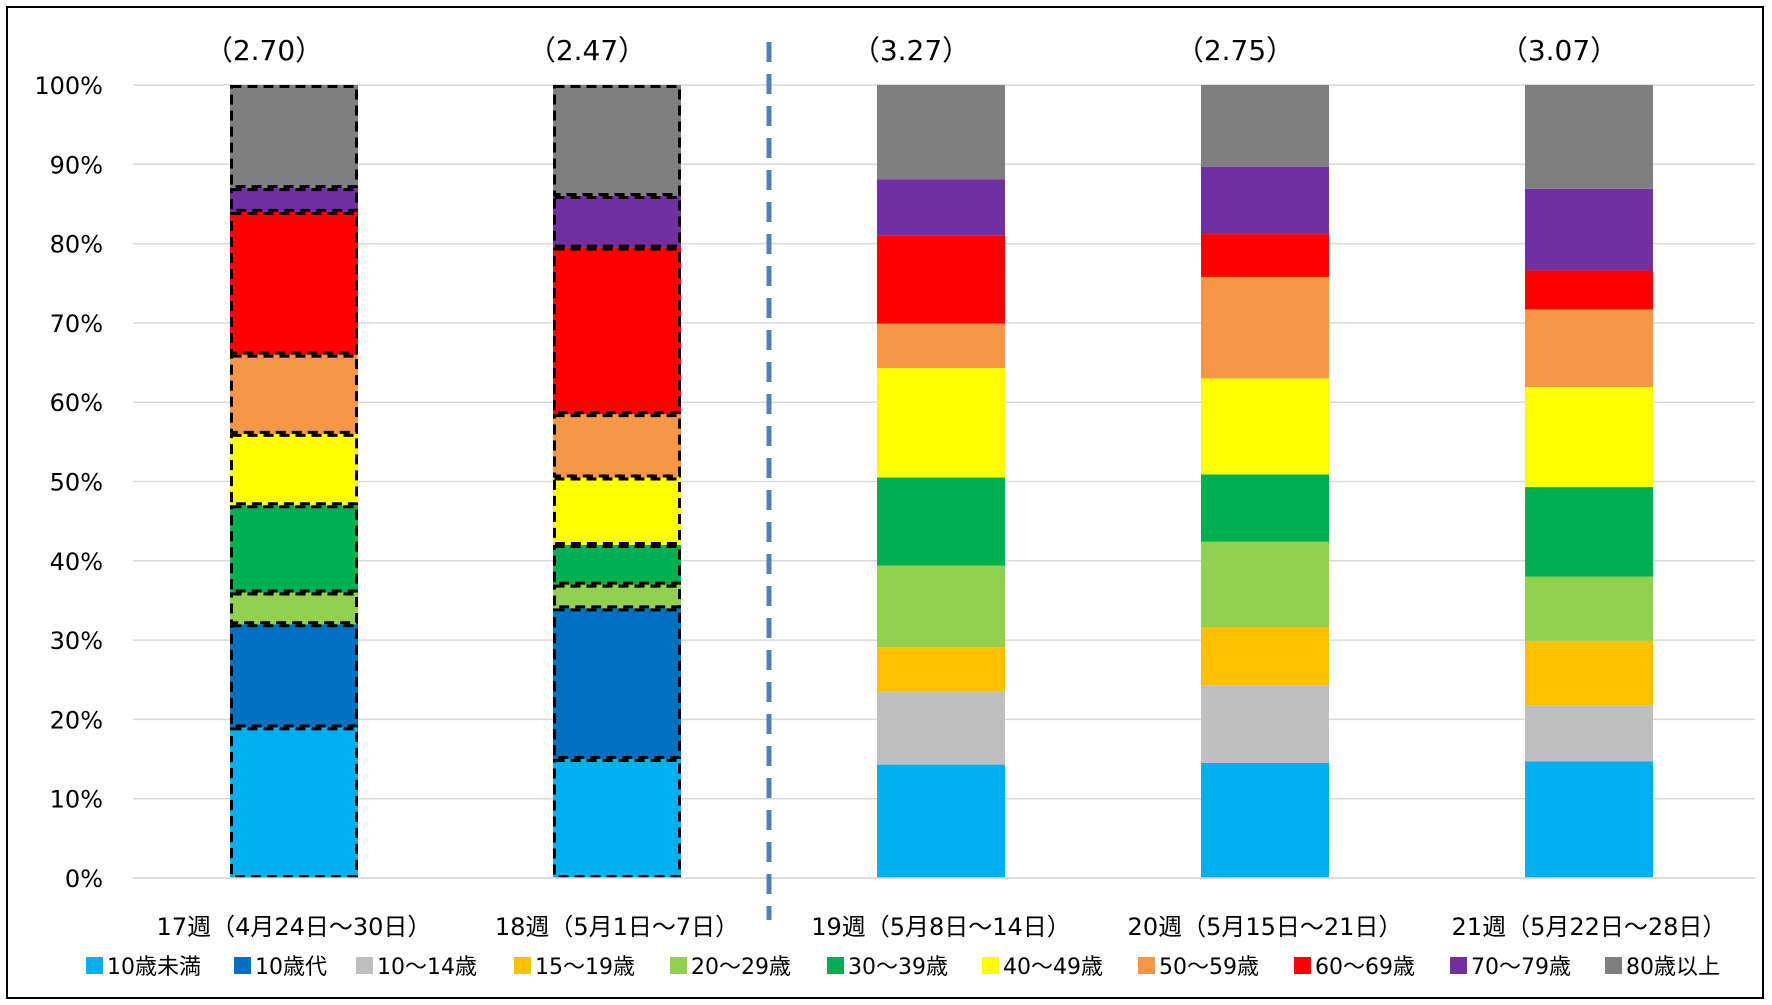 This screenshot has width=1772, height=1005. Describe the element at coordinates (76, 720) in the screenshot. I see `y-tick-label: 20%` at that location.